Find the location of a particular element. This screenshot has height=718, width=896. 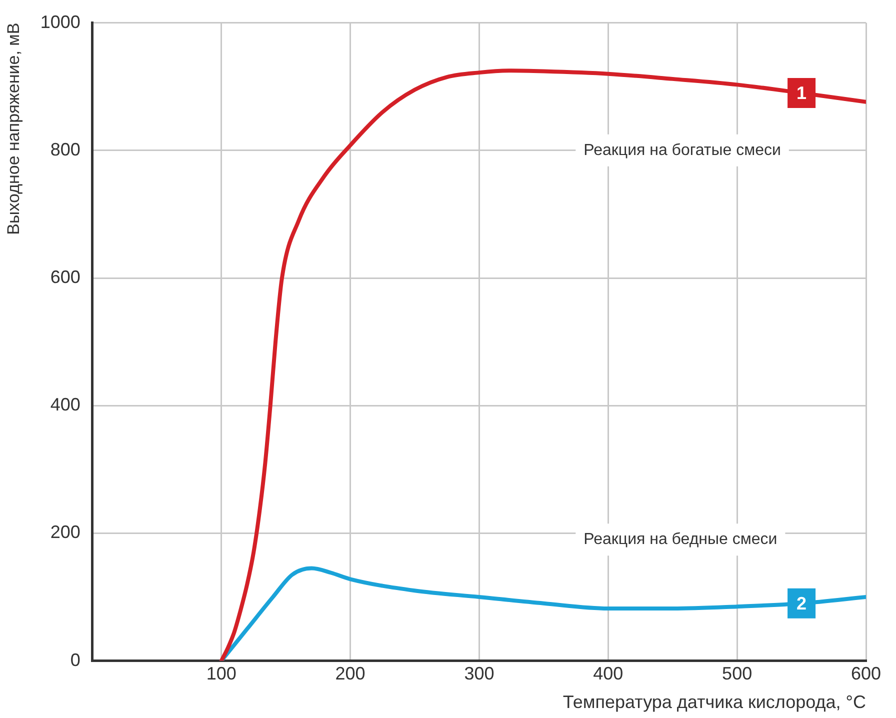

x-tick-label: 300 is located at coordinates (479, 674).